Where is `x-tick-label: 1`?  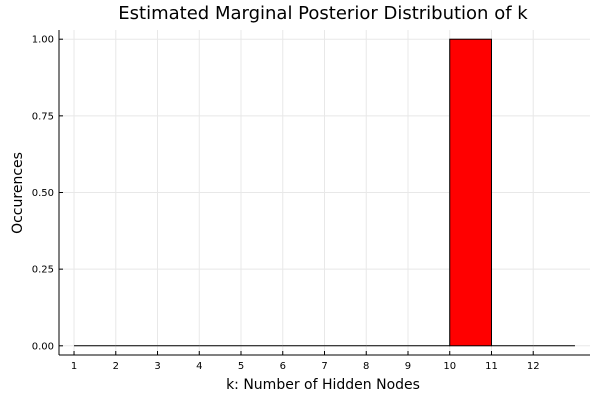 x-tick-label: 1 is located at coordinates (74, 366).